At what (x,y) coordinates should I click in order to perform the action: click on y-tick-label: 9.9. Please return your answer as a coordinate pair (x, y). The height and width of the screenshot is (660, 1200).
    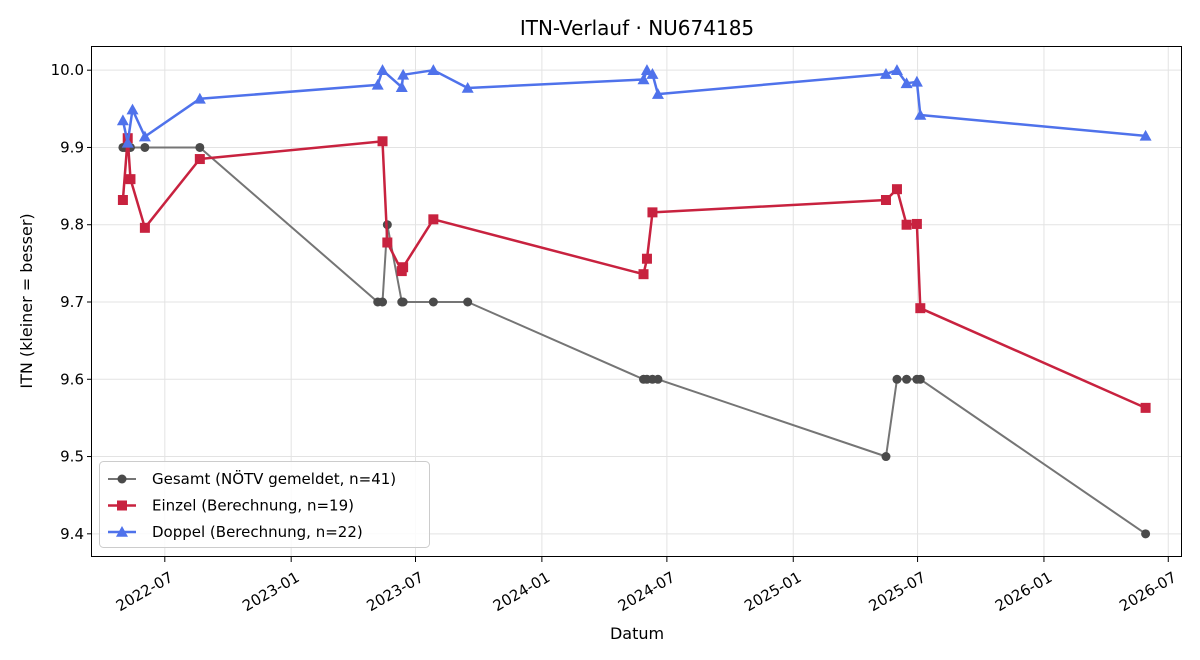
    Looking at the image, I should click on (72, 147).